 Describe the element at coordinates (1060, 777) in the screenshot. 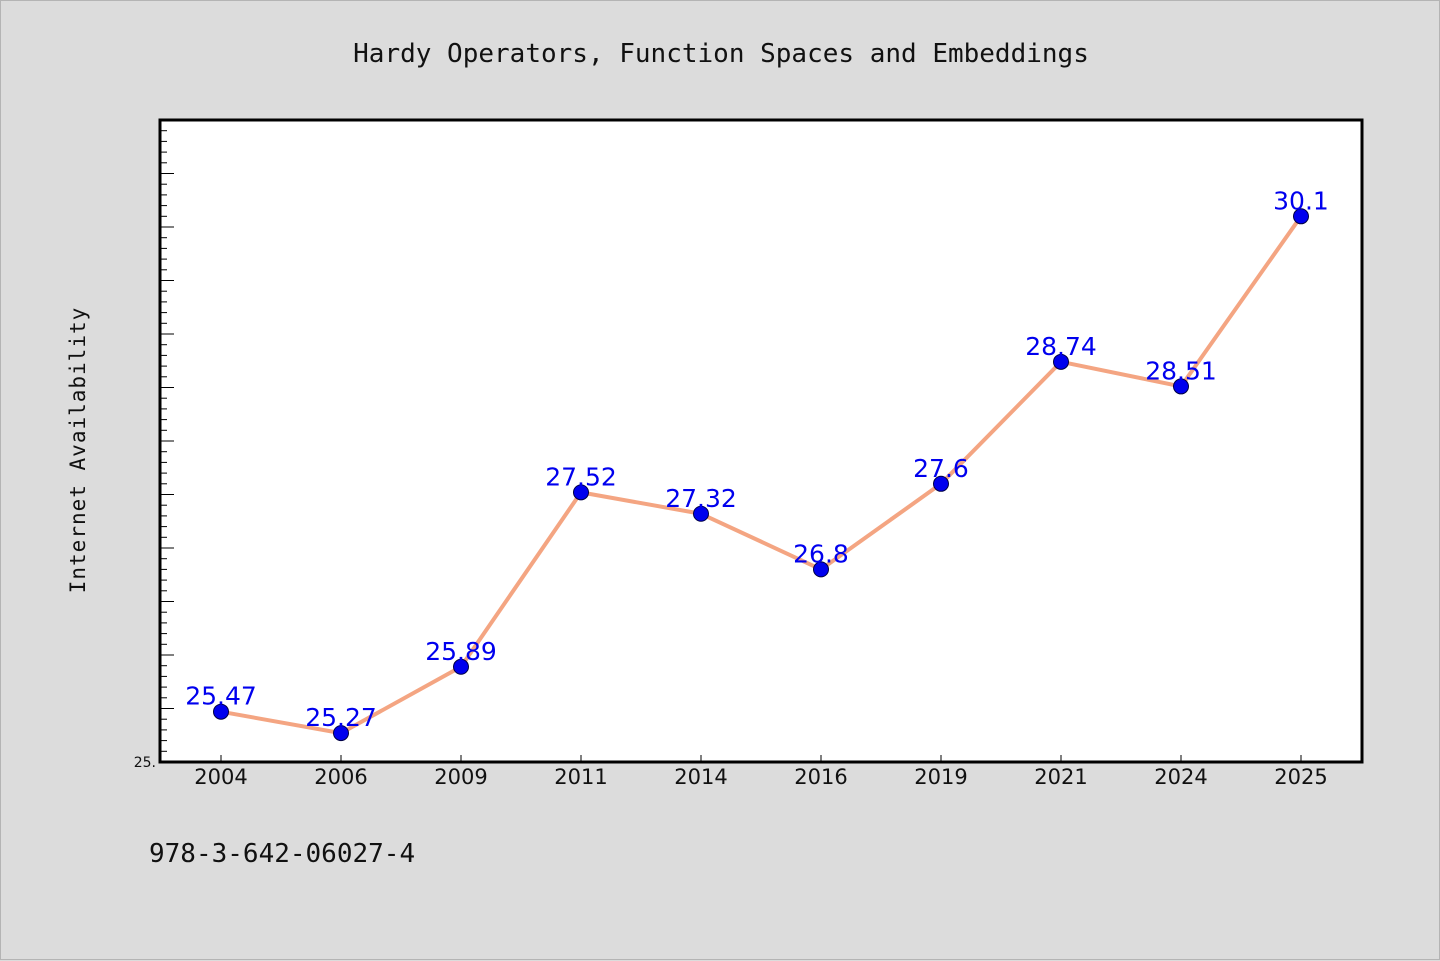

I see `x-tick-label: 2021` at that location.